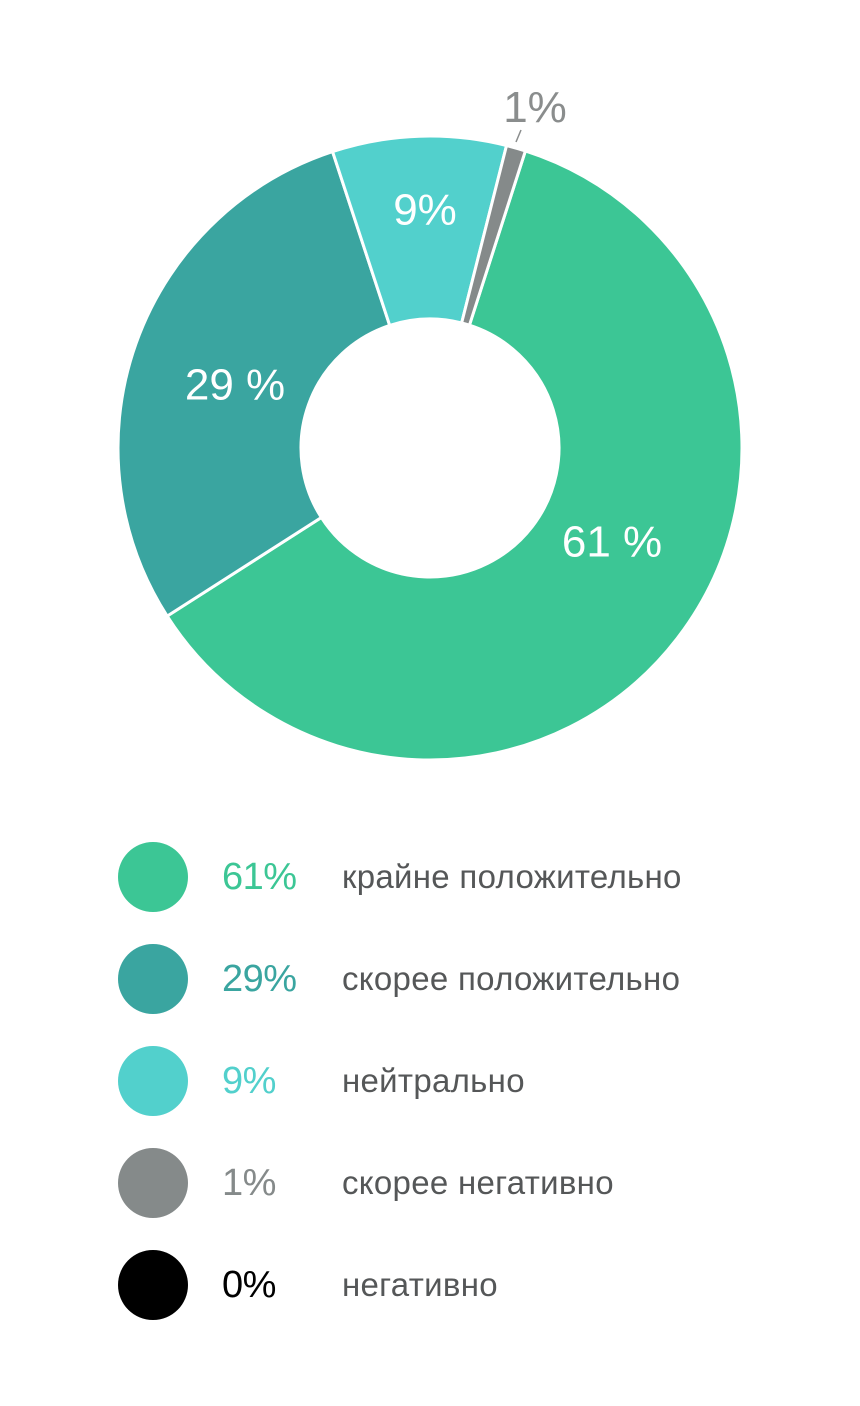 The height and width of the screenshot is (1406, 860). What do you see at coordinates (259, 979) in the screenshot?
I see `legend-percent: 29%` at bounding box center [259, 979].